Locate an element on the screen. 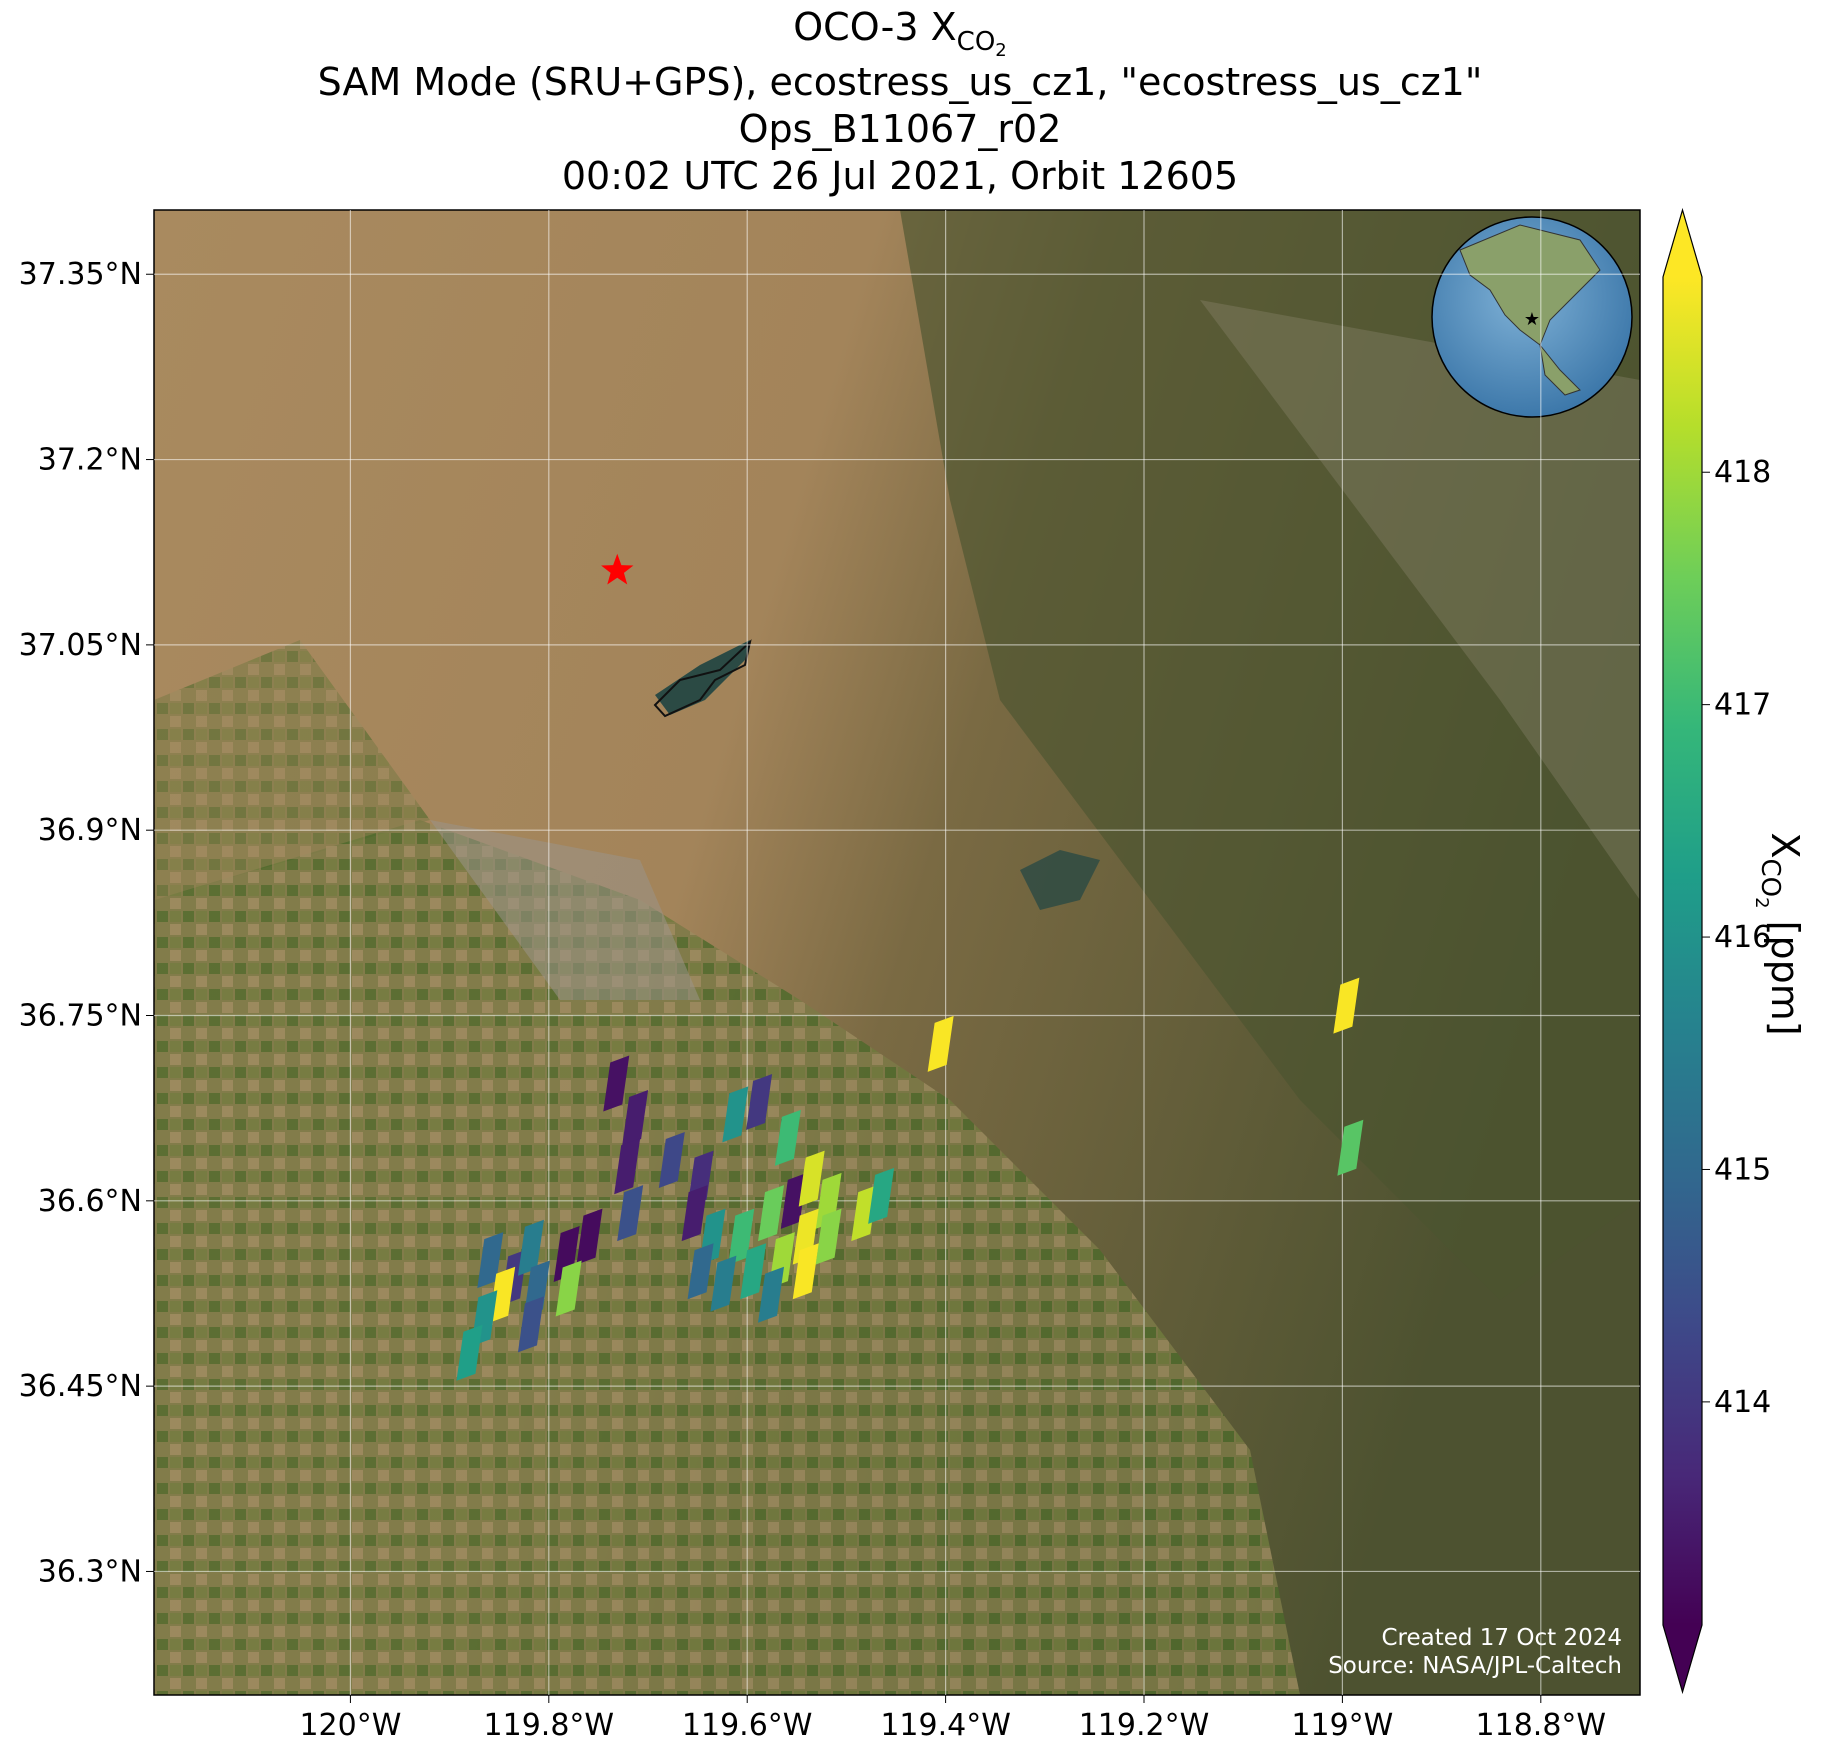 Image resolution: width=1830 pixels, height=1744 pixels. x-tick-label: 119.4°W is located at coordinates (945, 1725).